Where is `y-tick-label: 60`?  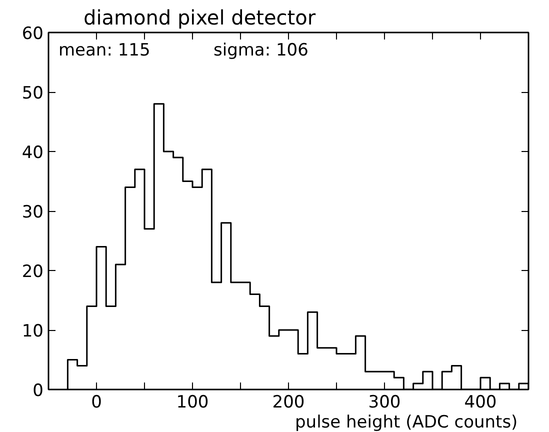 y-tick-label: 60 is located at coordinates (33, 34).